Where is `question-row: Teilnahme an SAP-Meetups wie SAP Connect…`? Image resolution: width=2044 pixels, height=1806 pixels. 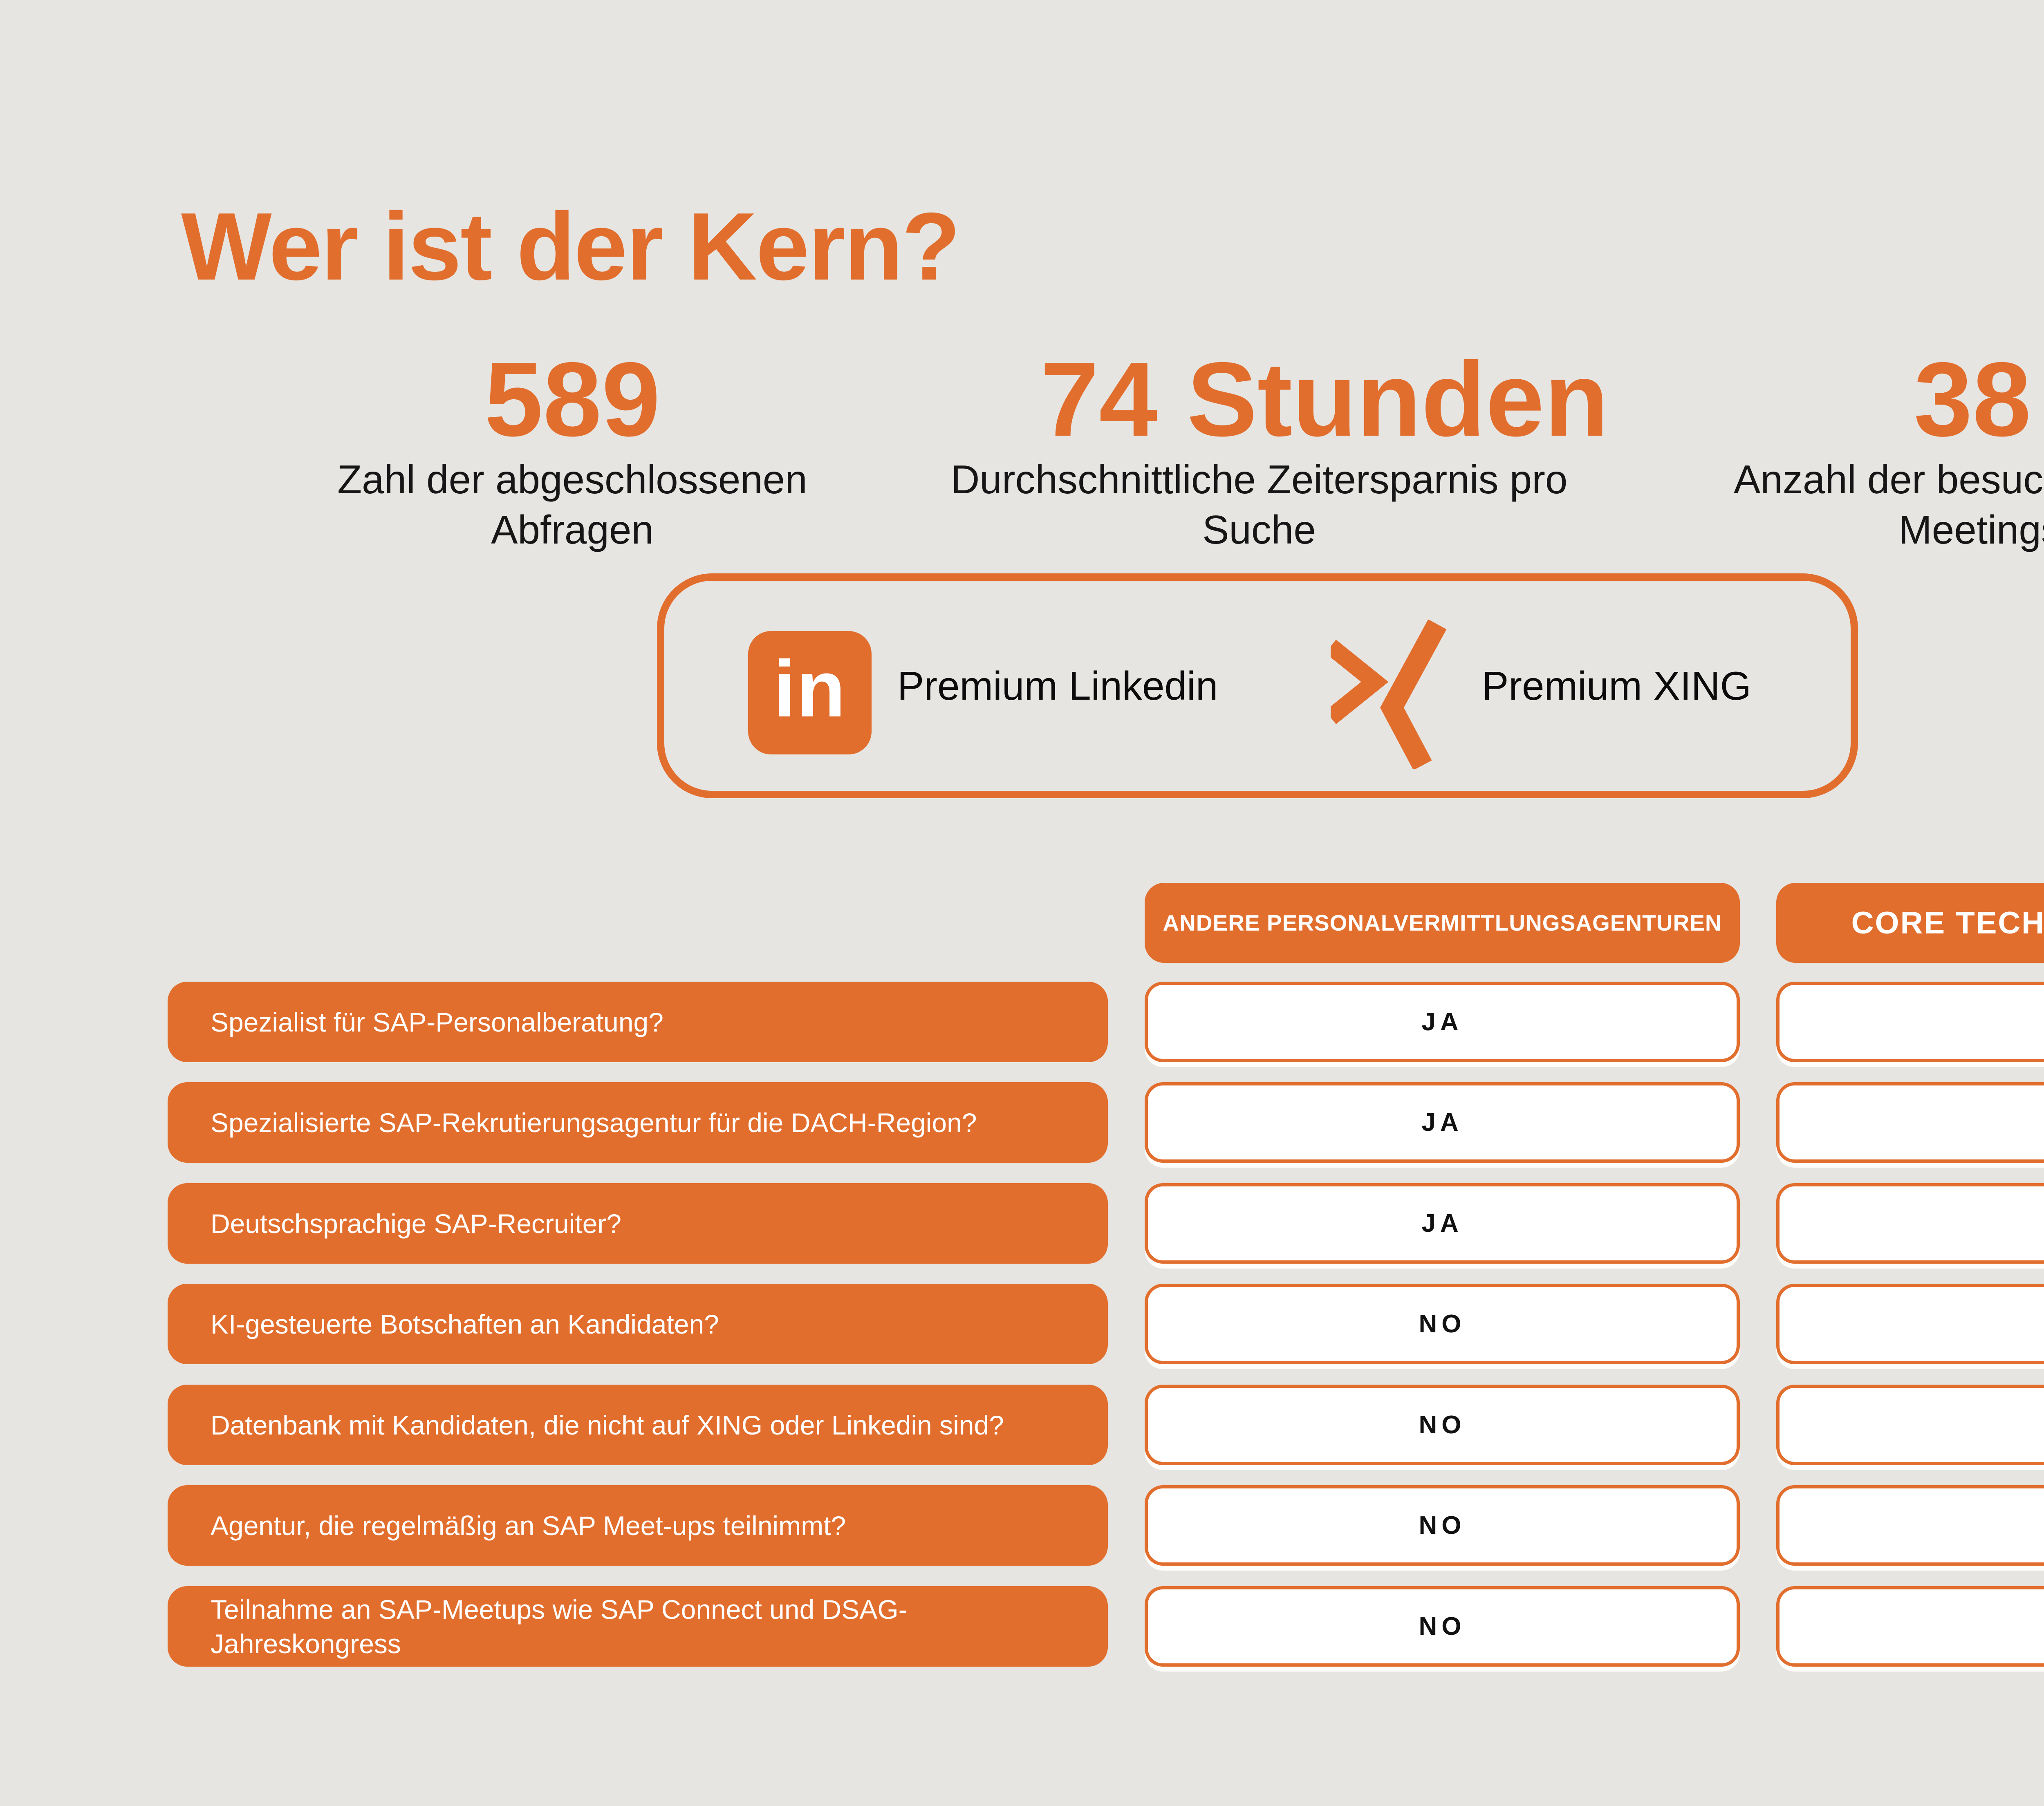
question-row: Teilnahme an SAP-Meetups wie SAP Connect… is located at coordinates (638, 1626).